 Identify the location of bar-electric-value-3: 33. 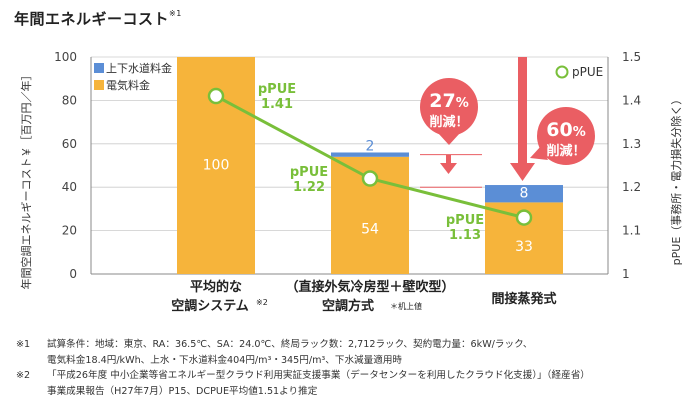
(524, 247).